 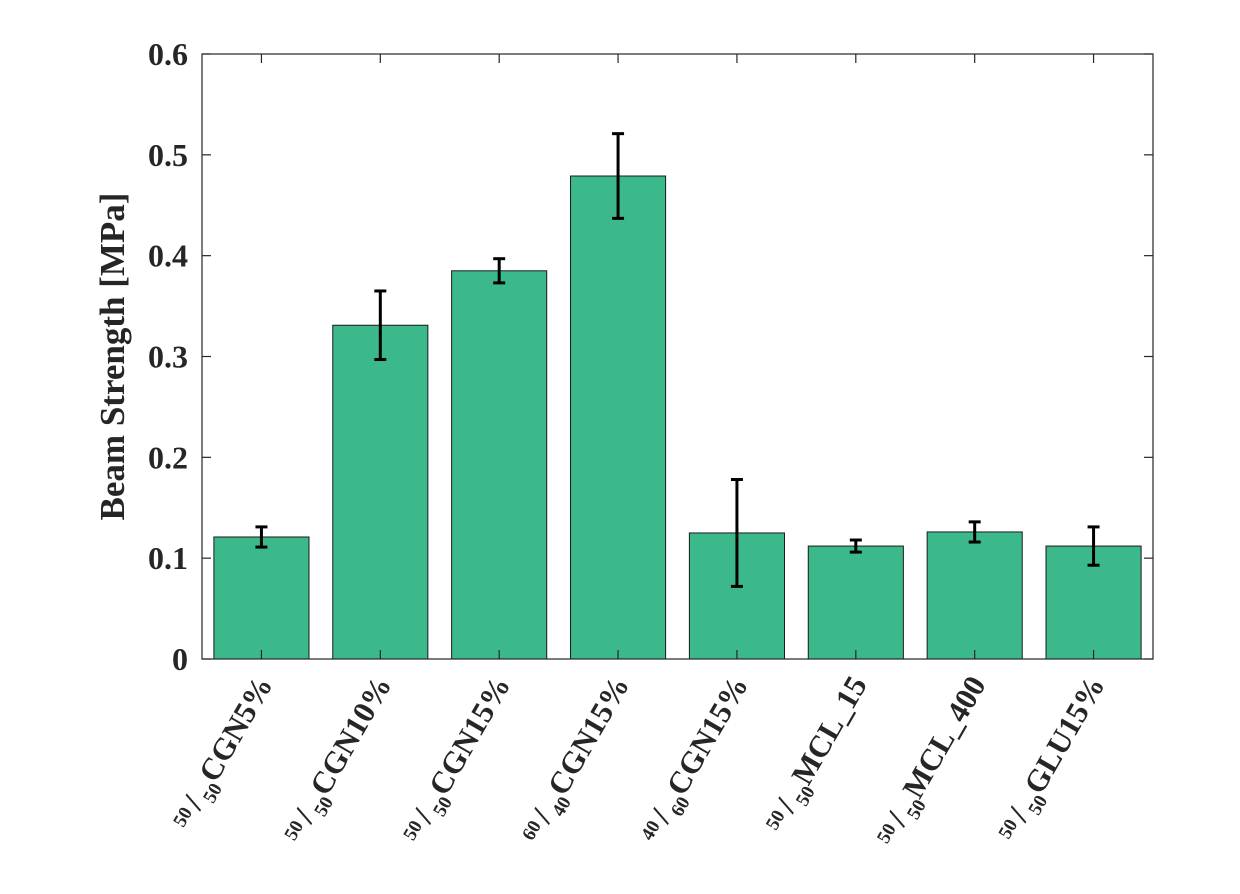 I want to click on x-tick-label: 50/50MCL_400, so click(x=933, y=762).